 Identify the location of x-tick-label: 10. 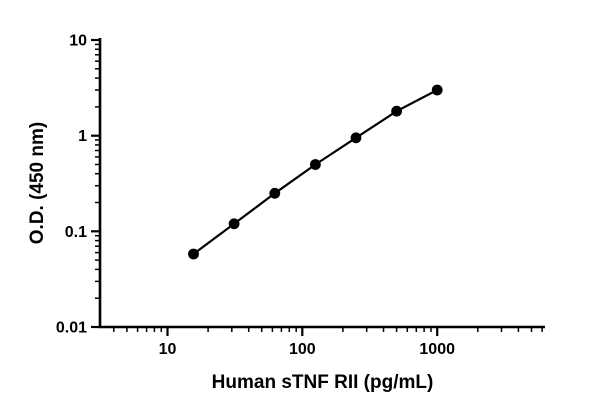
(168, 349).